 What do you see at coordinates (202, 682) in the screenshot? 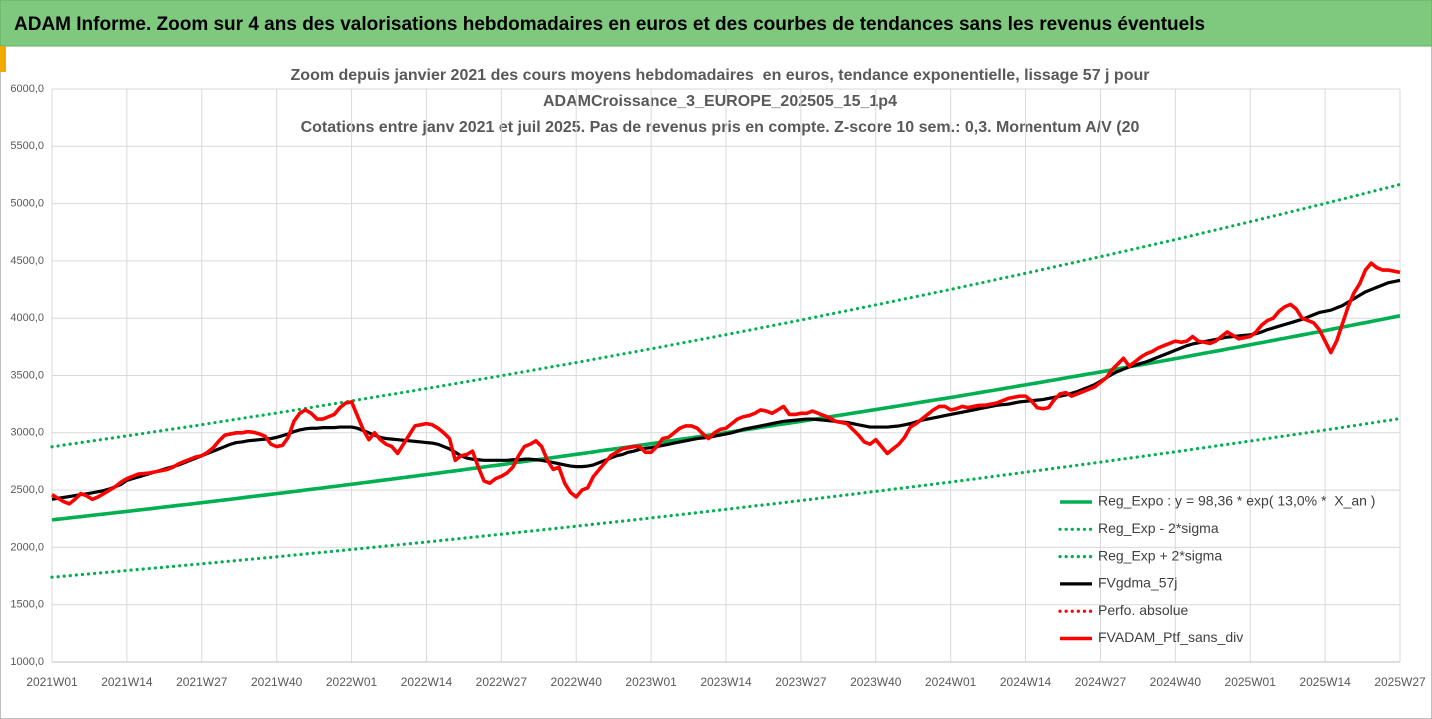
I see `x-tick-label: 2021W27` at bounding box center [202, 682].